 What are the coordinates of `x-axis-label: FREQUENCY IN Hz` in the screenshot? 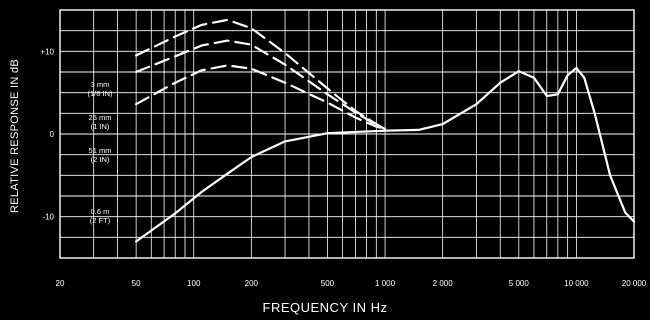 It's located at (325, 307).